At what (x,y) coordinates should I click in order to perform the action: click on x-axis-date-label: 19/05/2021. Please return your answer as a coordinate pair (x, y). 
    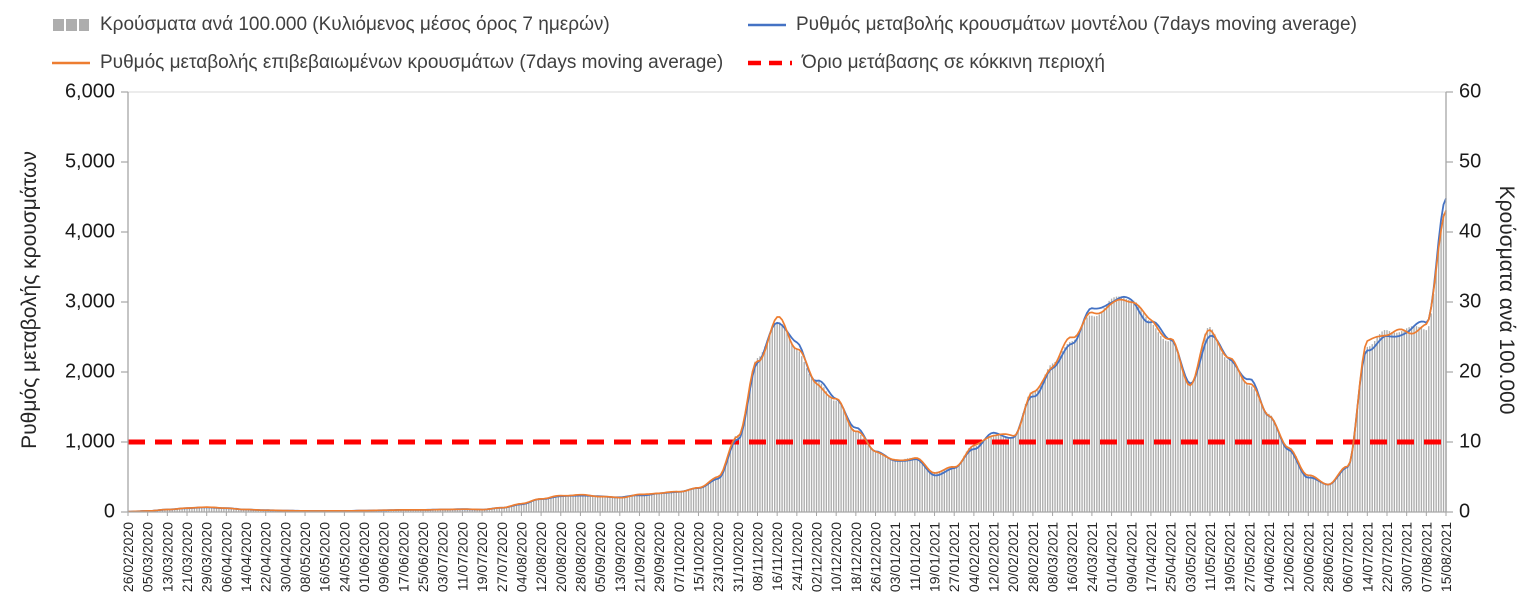
    Looking at the image, I should click on (1230, 557).